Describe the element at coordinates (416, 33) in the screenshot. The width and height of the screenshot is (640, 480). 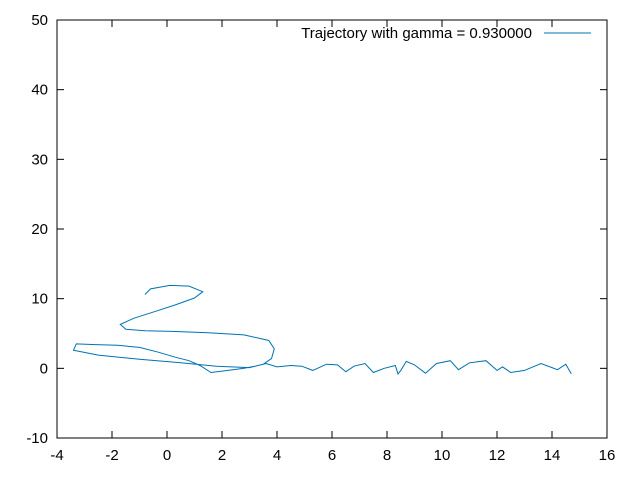
I see `legend-label: Trajectory with gamma = 0.930000` at that location.